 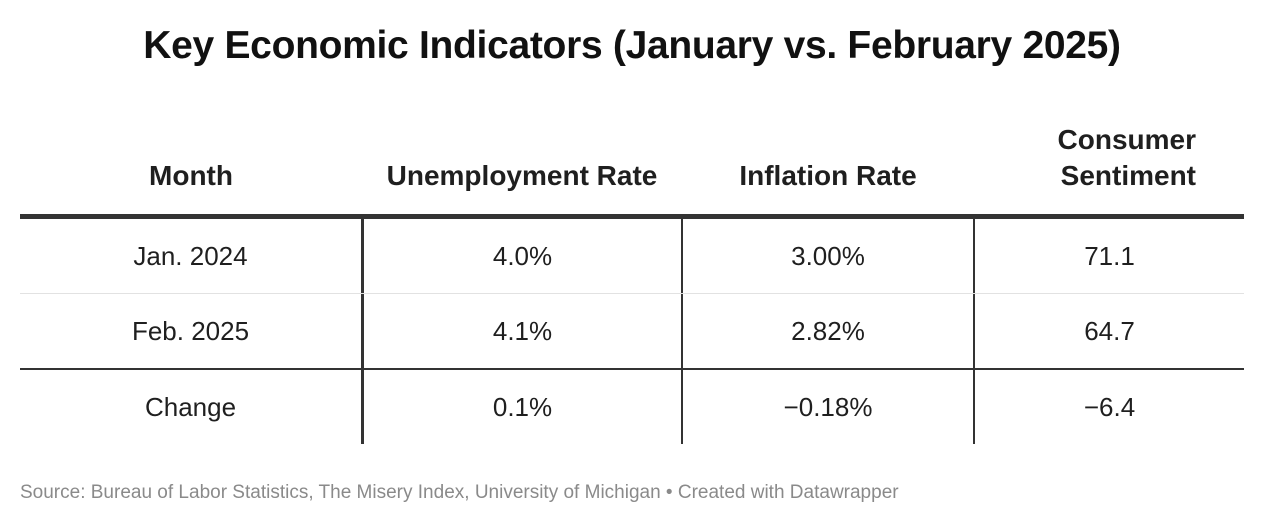 I want to click on cell-consumer-sentiment: 71.1, so click(x=1109, y=255).